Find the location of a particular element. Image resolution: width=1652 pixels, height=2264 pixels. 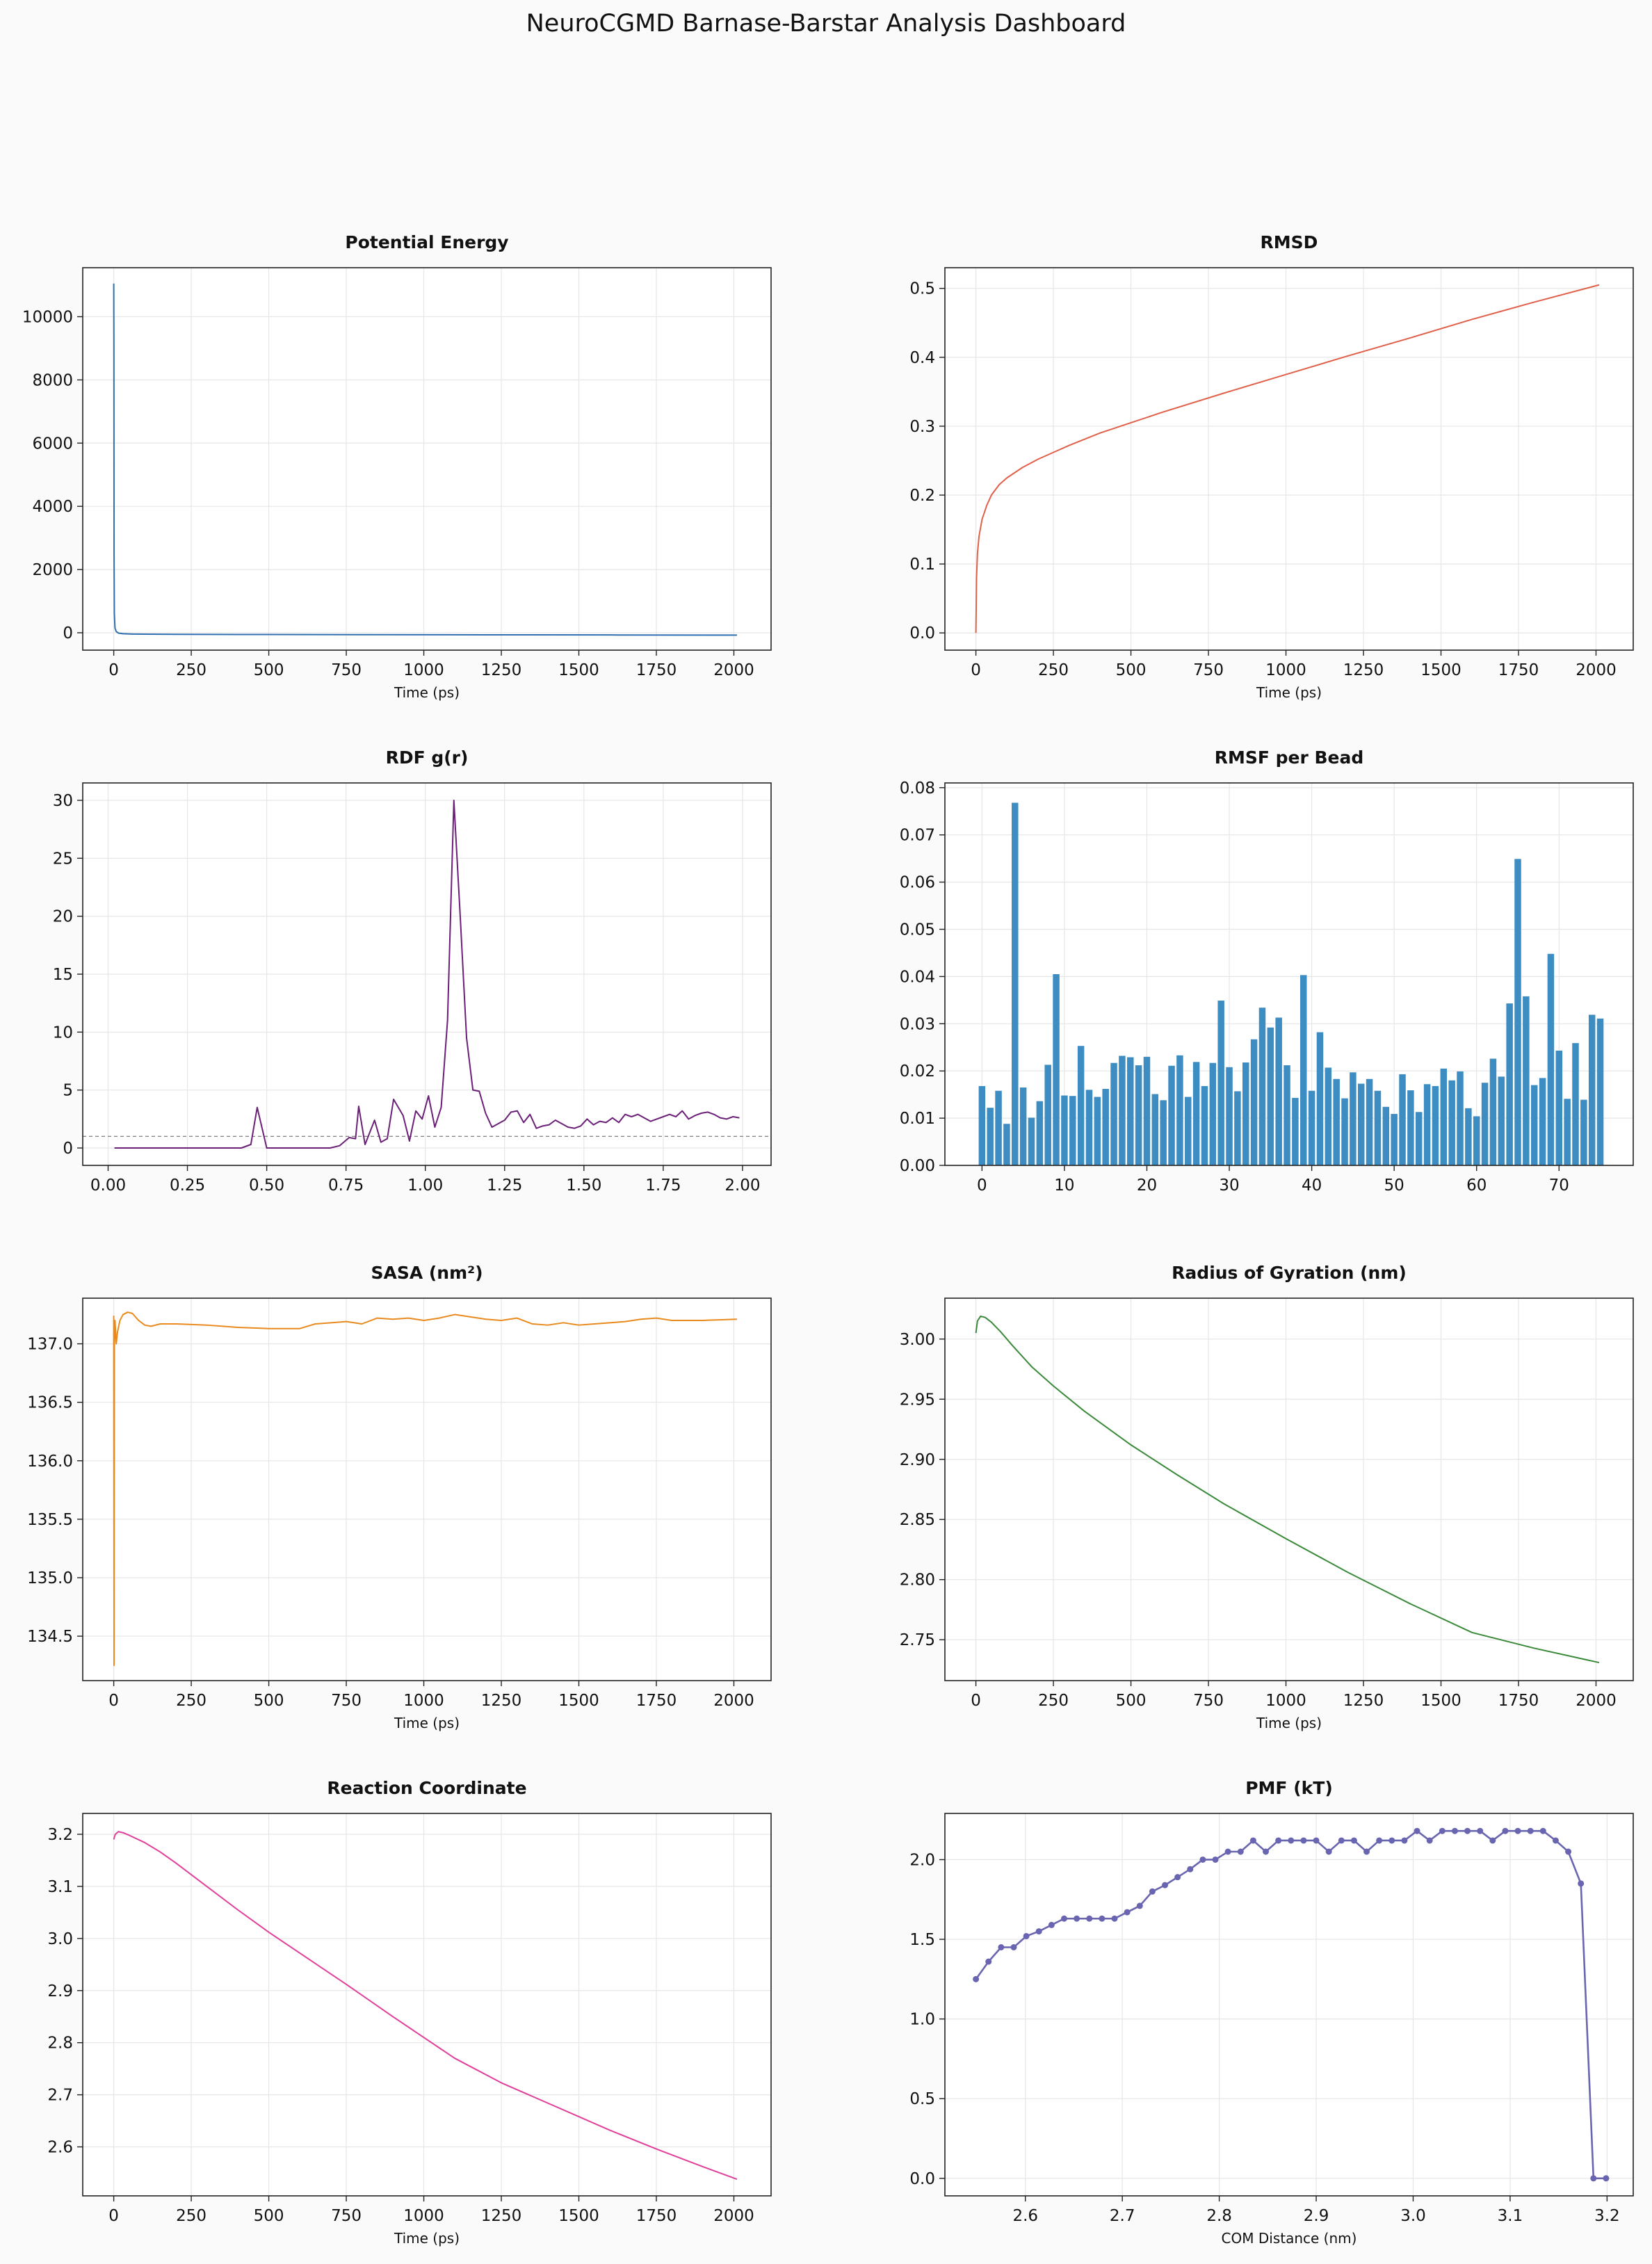

x-tick-label: 0.75 is located at coordinates (346, 1186).